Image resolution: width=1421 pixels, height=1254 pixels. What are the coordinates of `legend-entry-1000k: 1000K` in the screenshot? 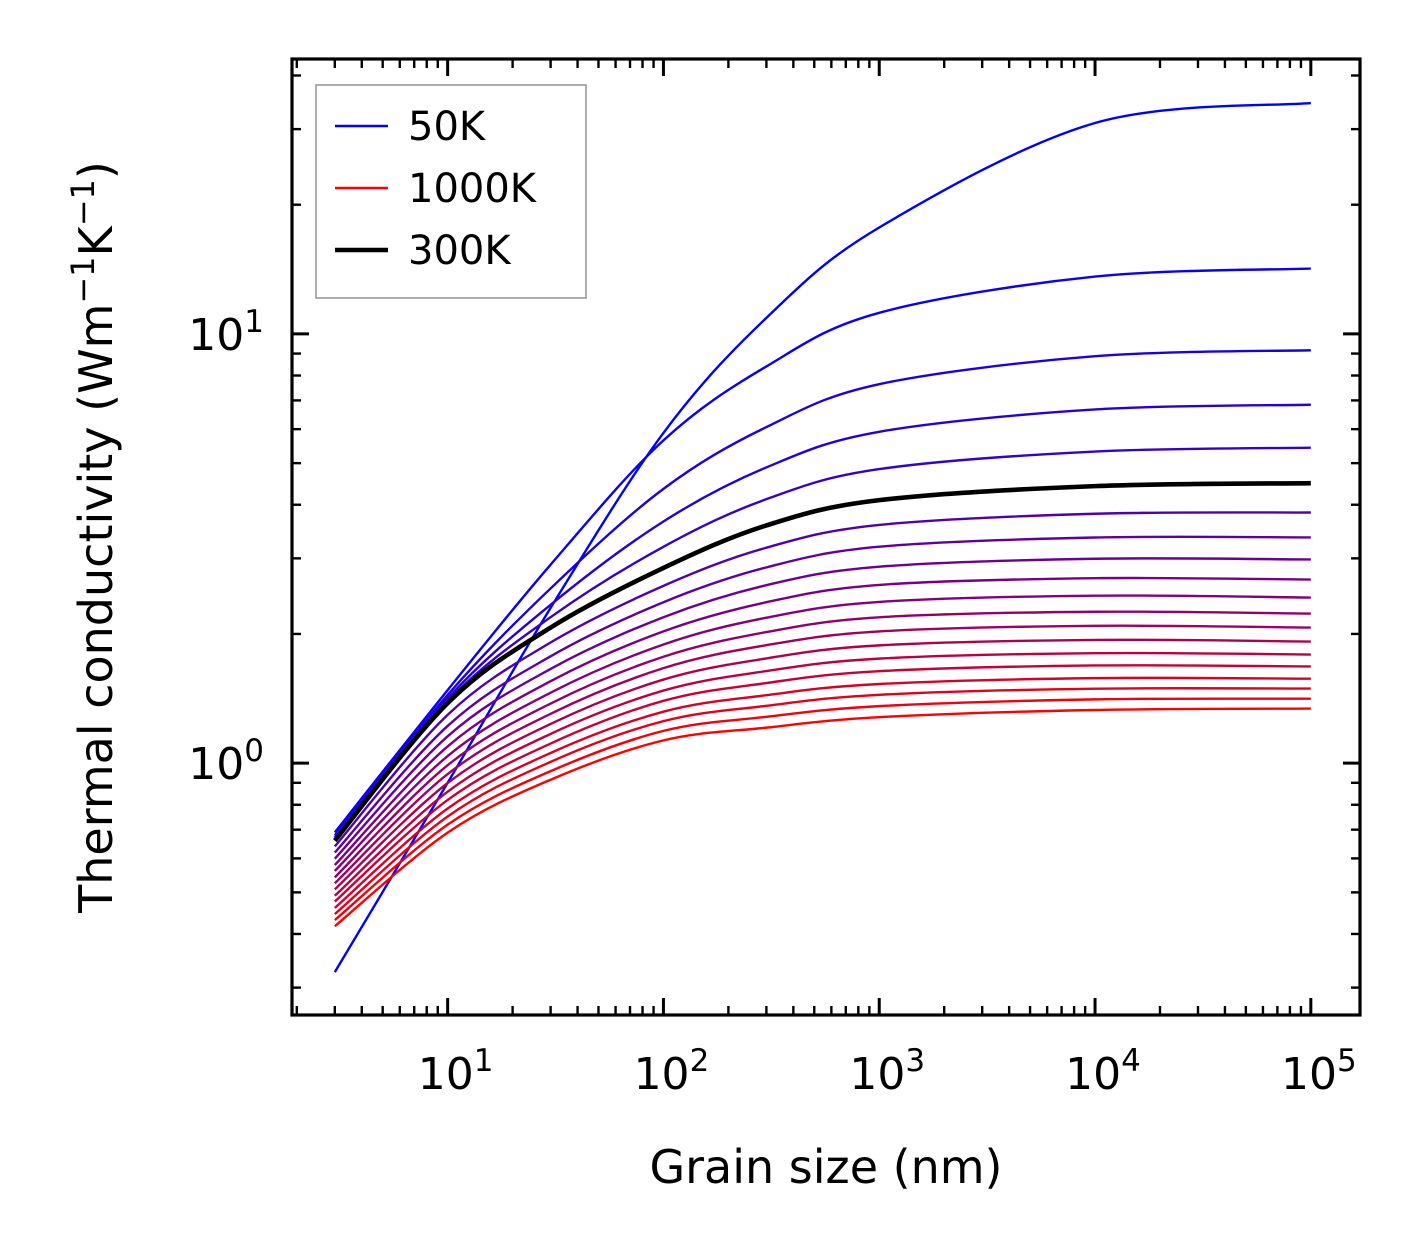 It's located at (436, 189).